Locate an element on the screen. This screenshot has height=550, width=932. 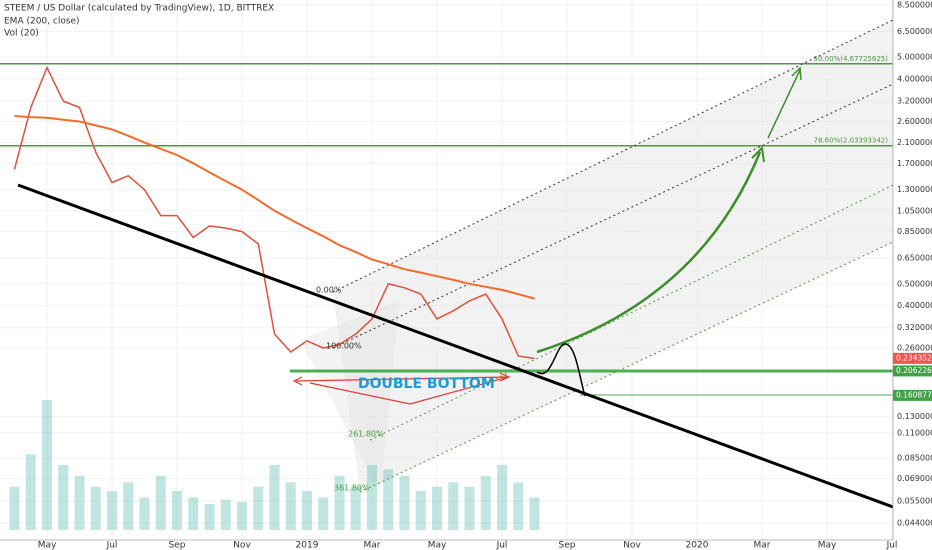
price-badge-label: 0.16087777 is located at coordinates (914, 394).